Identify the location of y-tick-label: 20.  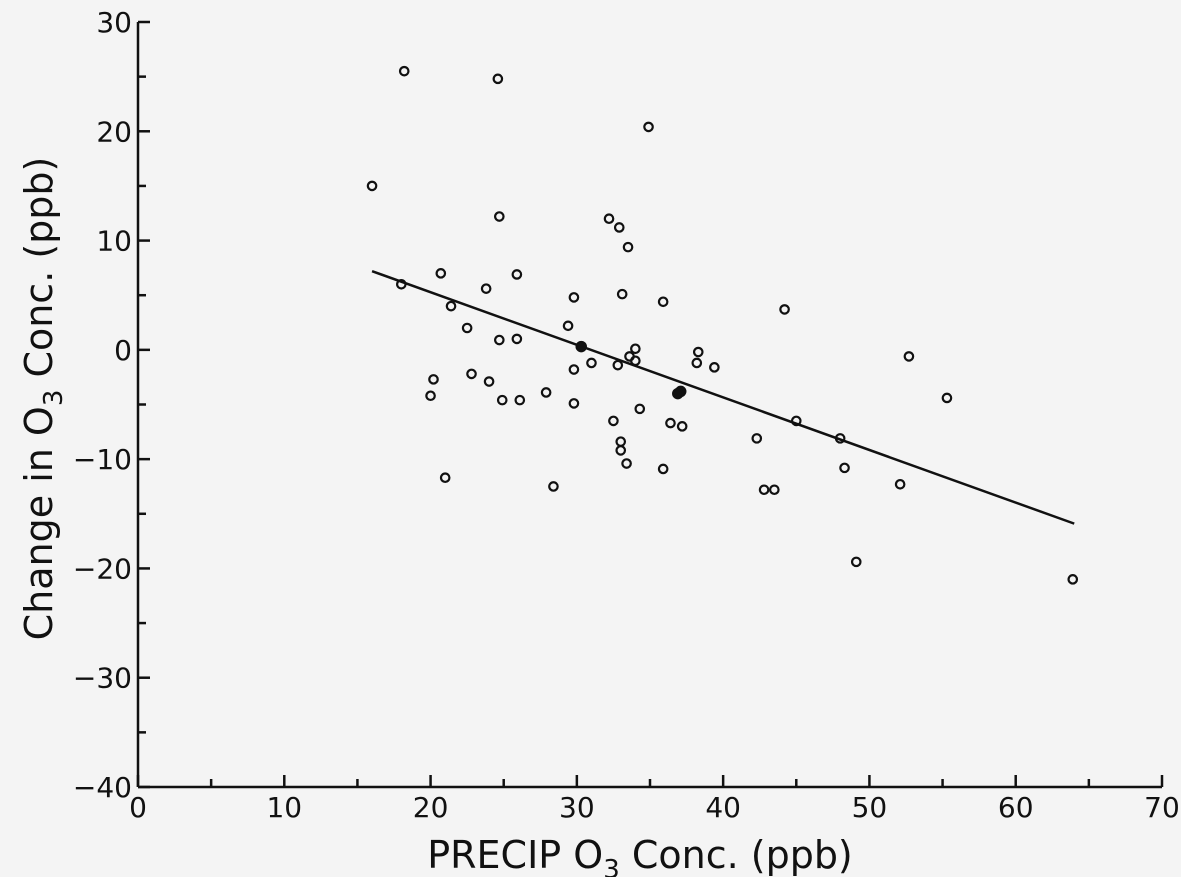
(114, 131).